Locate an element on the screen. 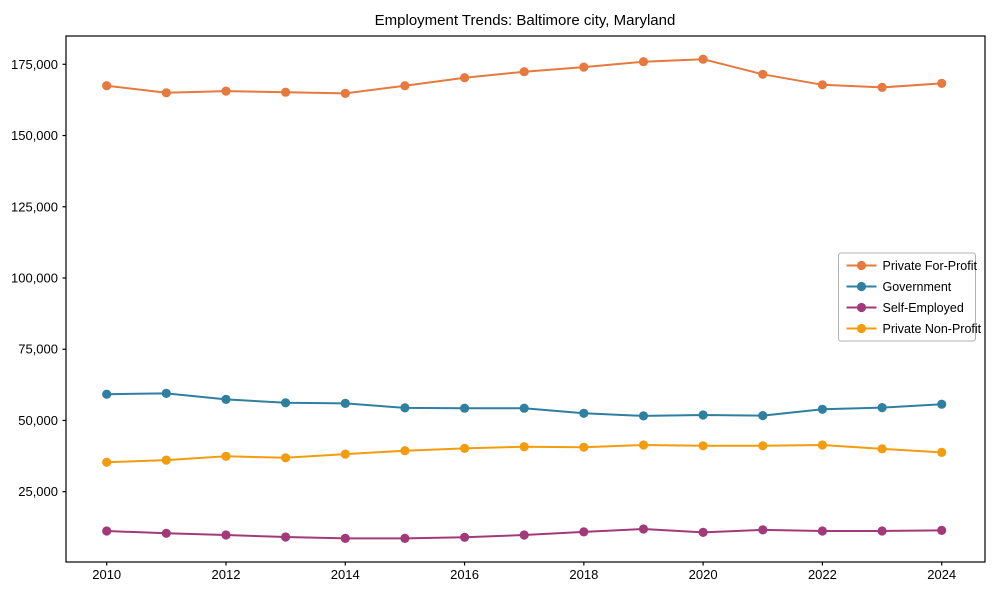  legend-box is located at coordinates (907, 297).